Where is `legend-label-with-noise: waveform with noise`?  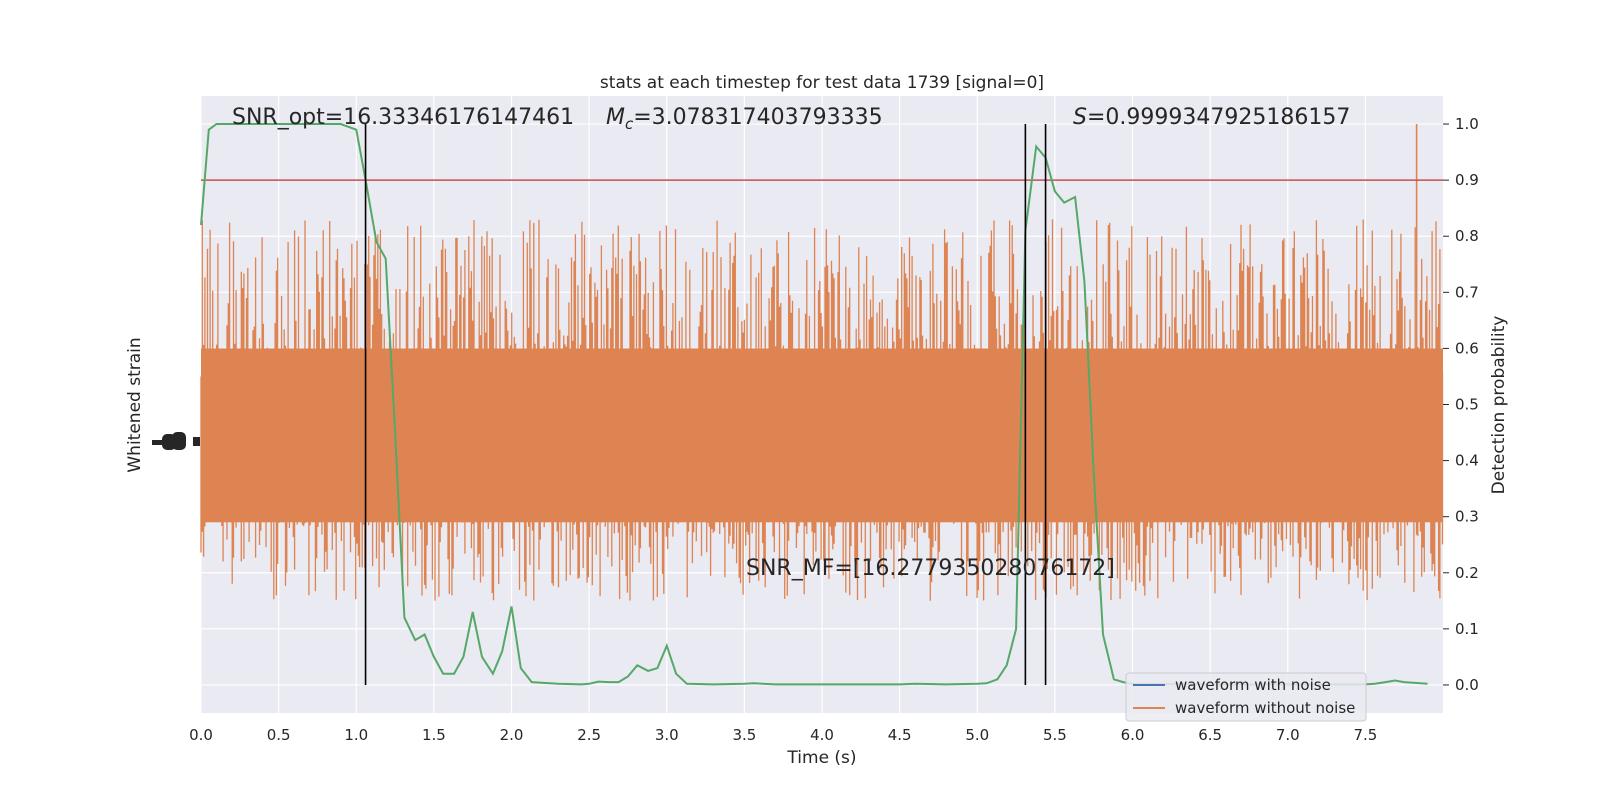 legend-label-with-noise: waveform with noise is located at coordinates (1253, 685).